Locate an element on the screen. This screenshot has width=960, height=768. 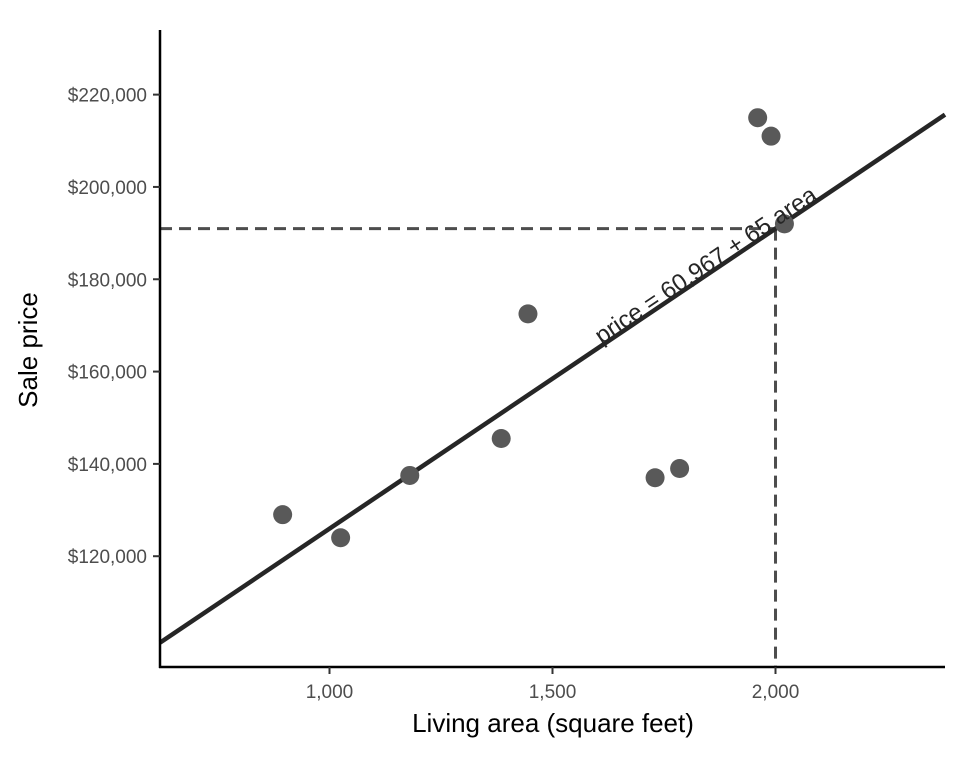
y-tick-label: $160,000 is located at coordinates (107, 373).